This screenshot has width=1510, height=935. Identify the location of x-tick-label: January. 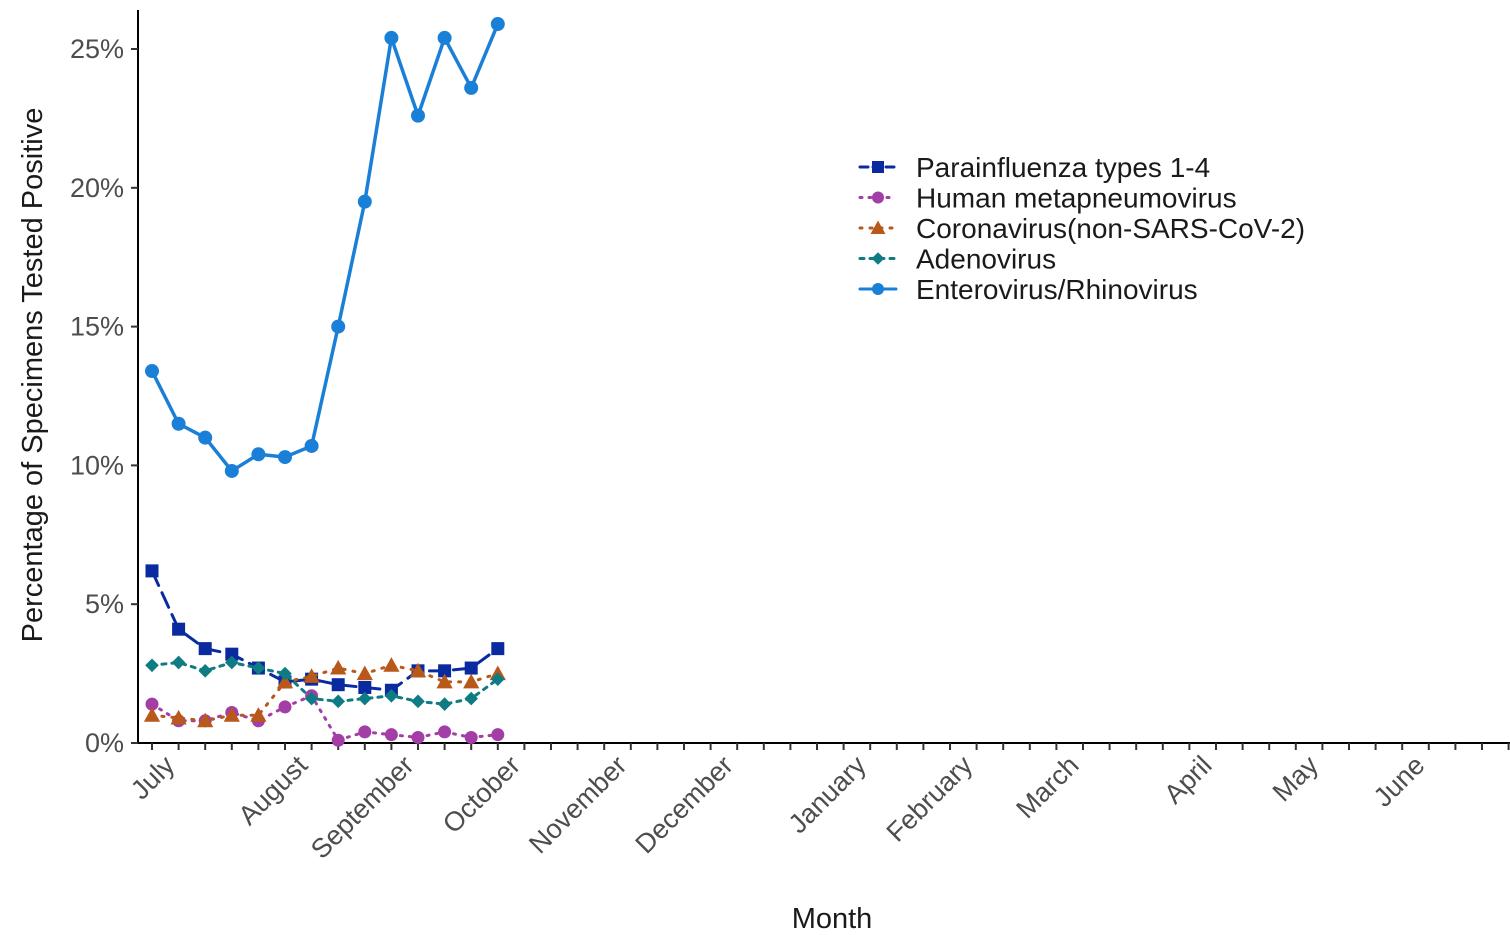
(827, 794).